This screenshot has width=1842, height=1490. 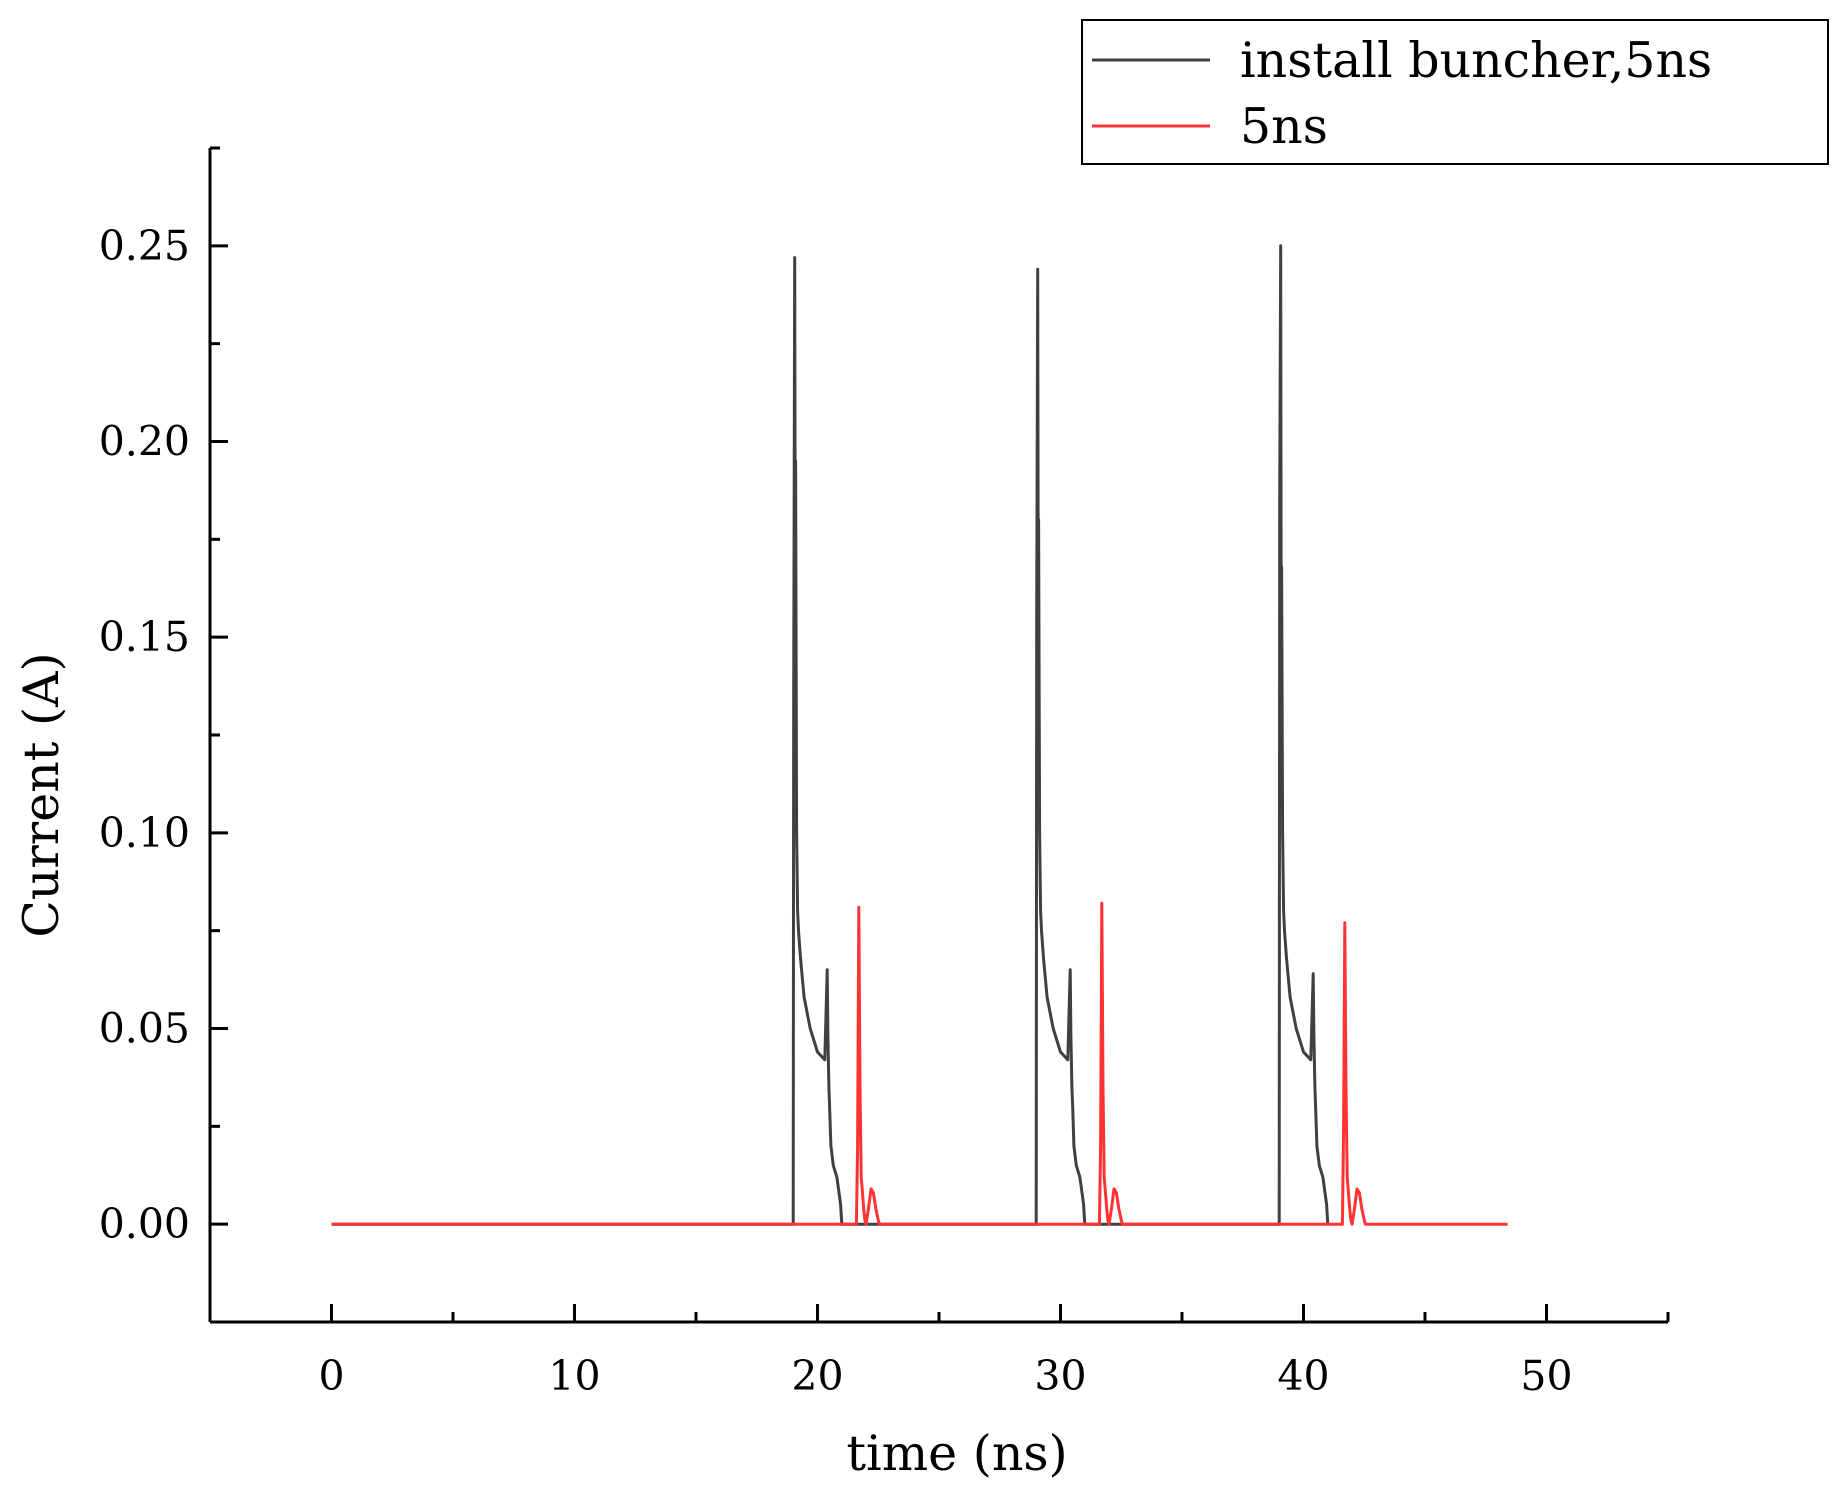 I want to click on series-line-5ns, so click(x=919, y=1063).